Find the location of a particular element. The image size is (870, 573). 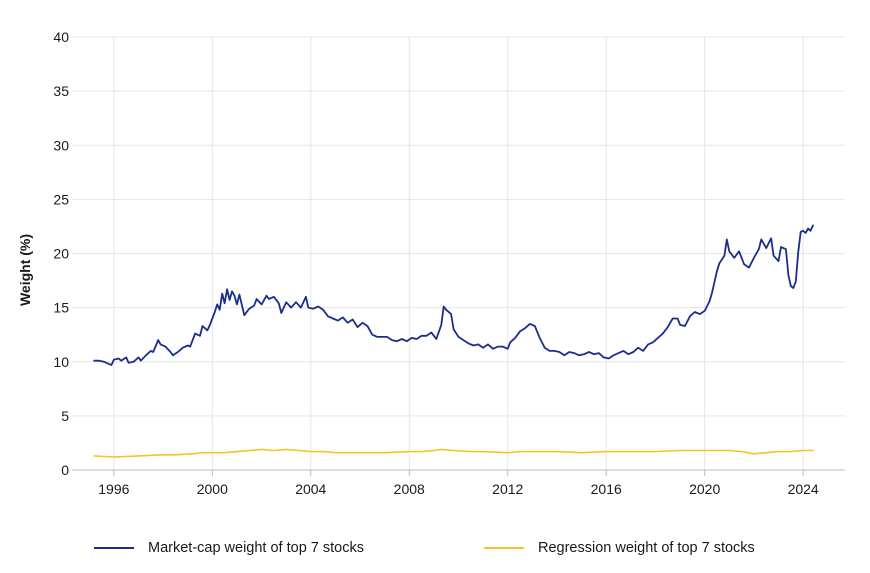

y-tick-label-20: 20 is located at coordinates (61, 254).